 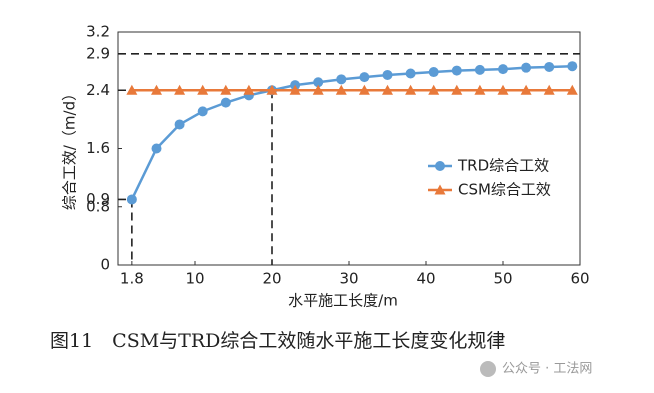 I want to click on x-tick-label: 20, so click(x=271, y=279).